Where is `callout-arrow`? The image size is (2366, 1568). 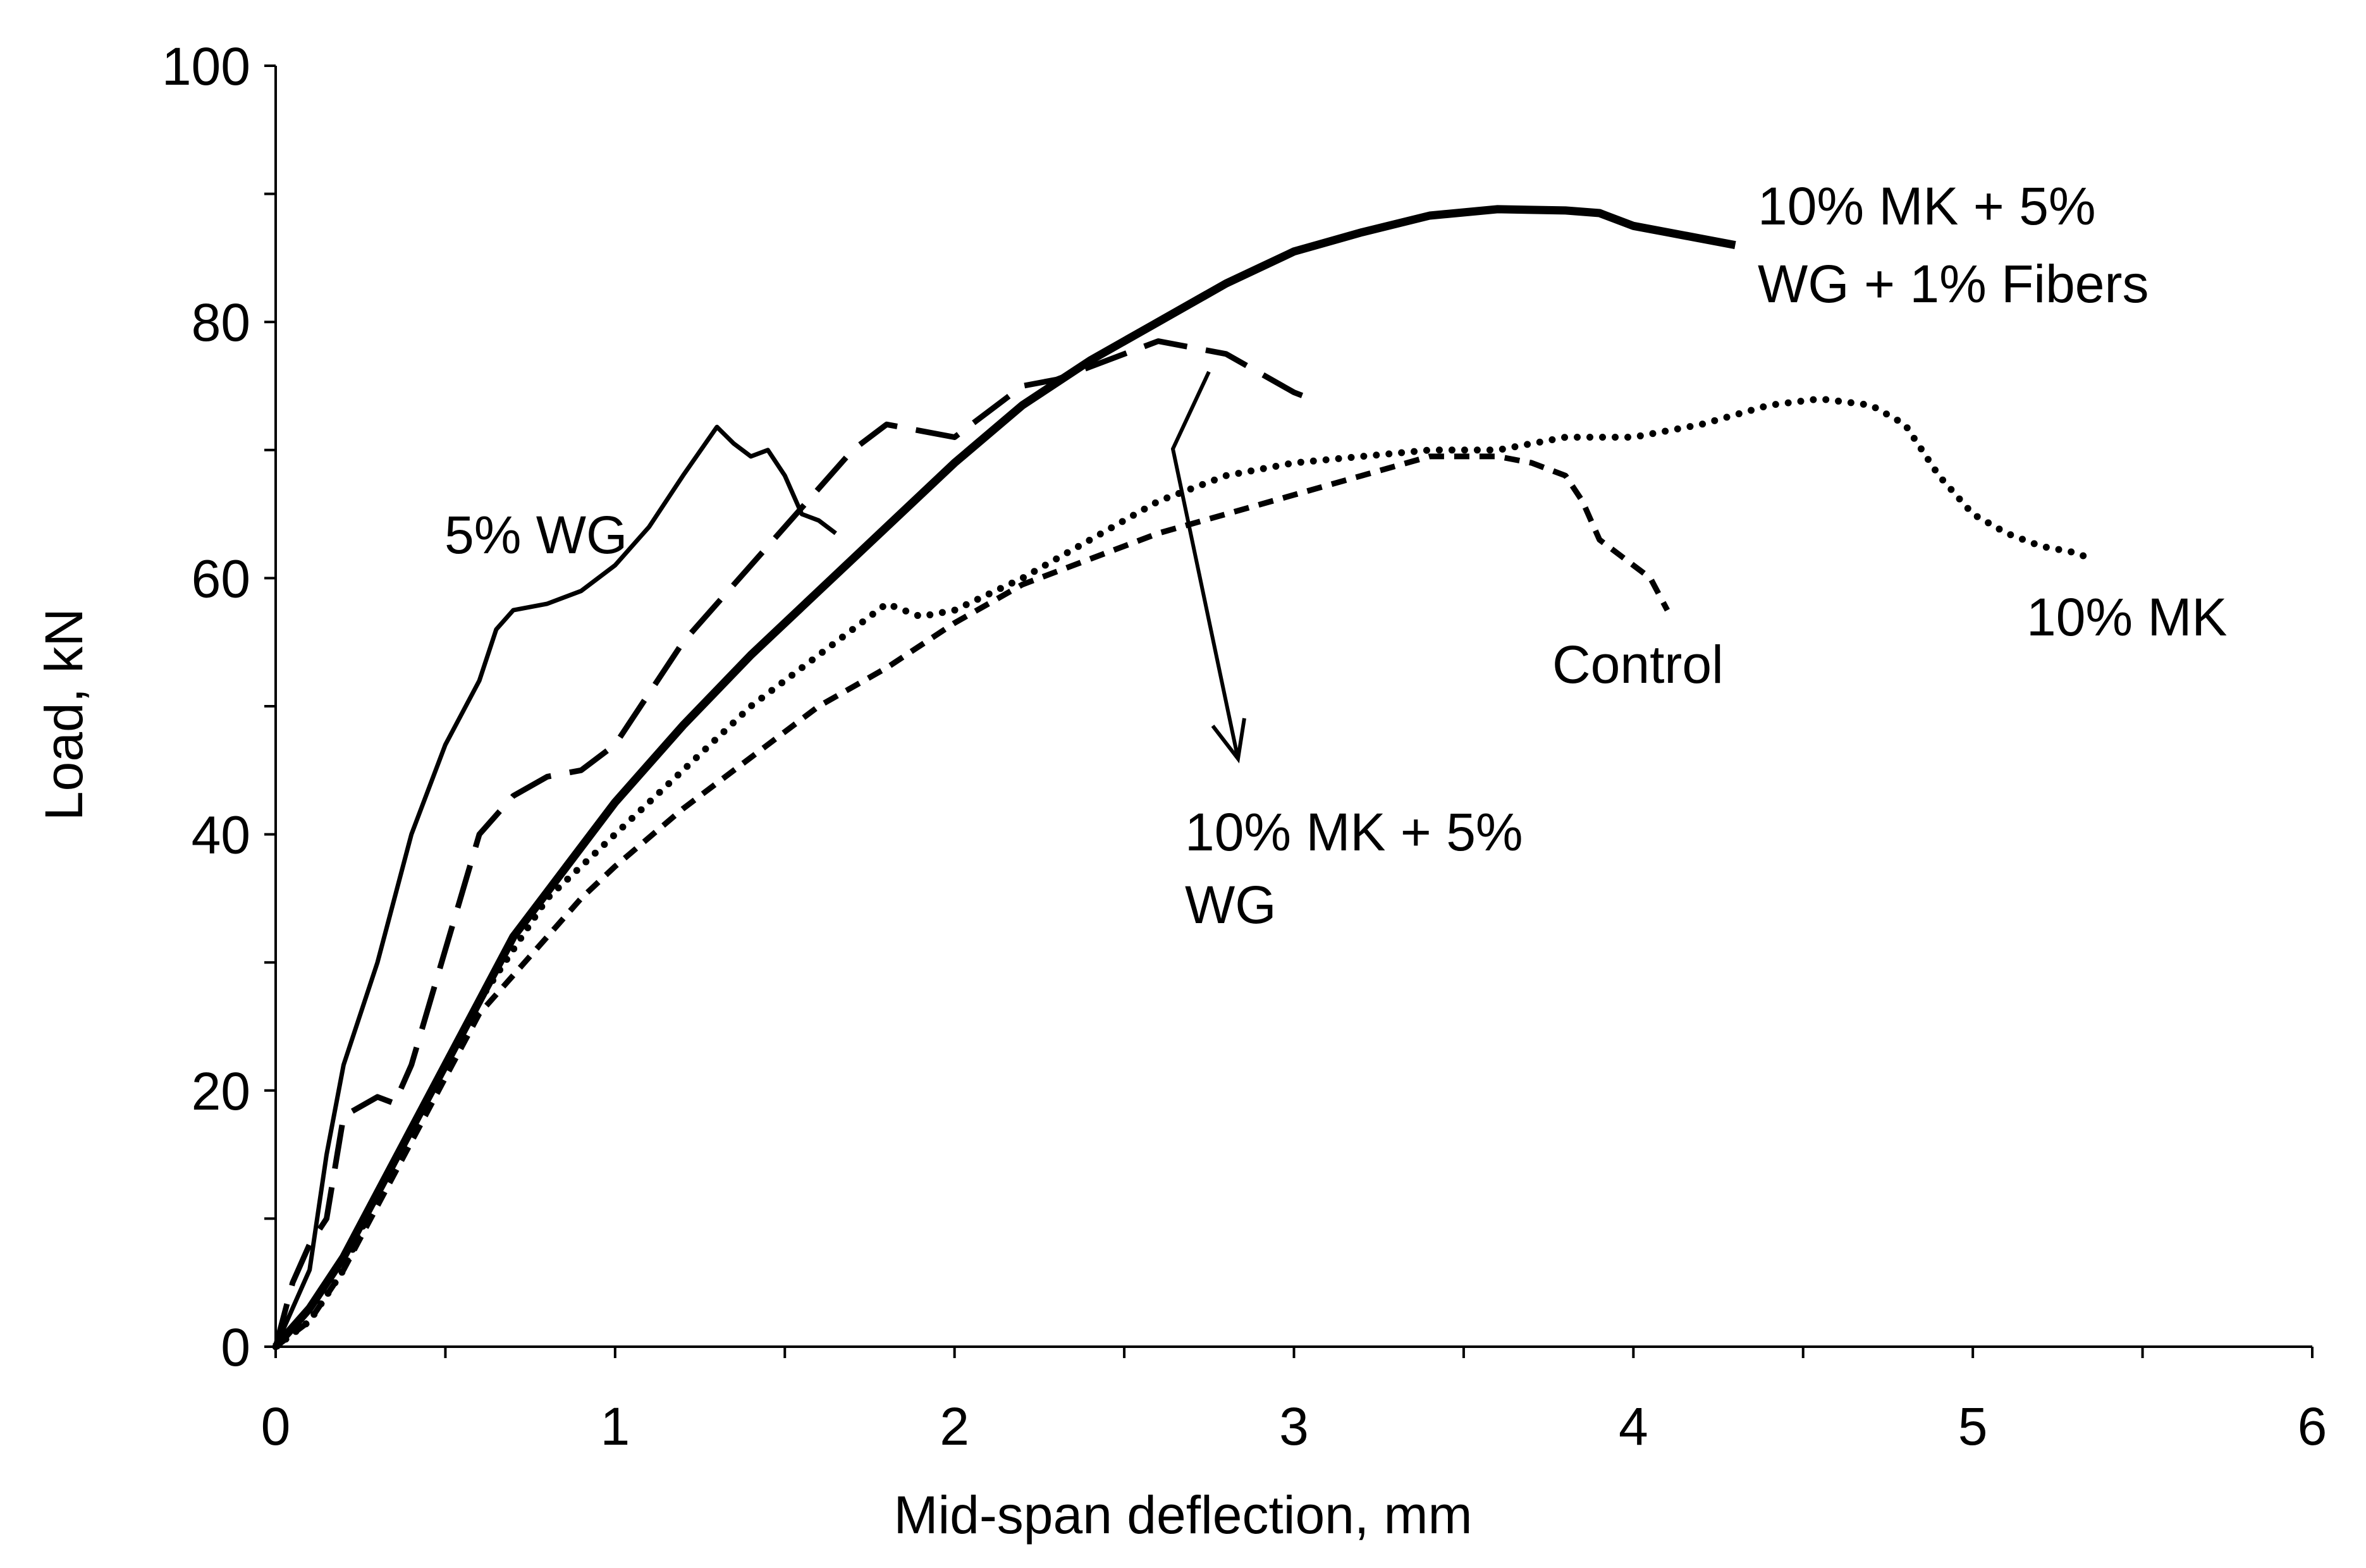
callout-arrow is located at coordinates (1208, 567).